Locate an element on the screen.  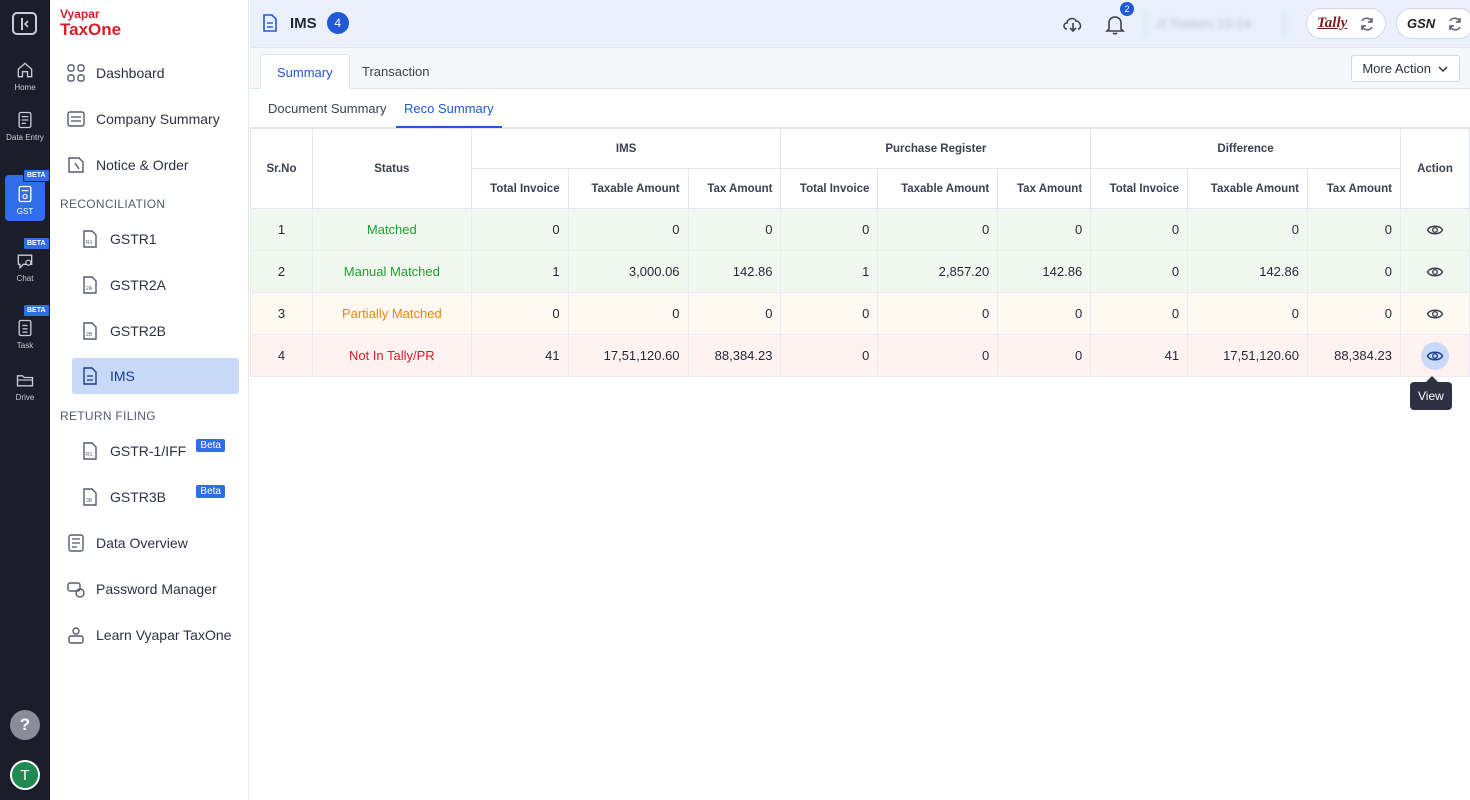
sidebar-item-data-overview: Data Overview is located at coordinates (154, 543).